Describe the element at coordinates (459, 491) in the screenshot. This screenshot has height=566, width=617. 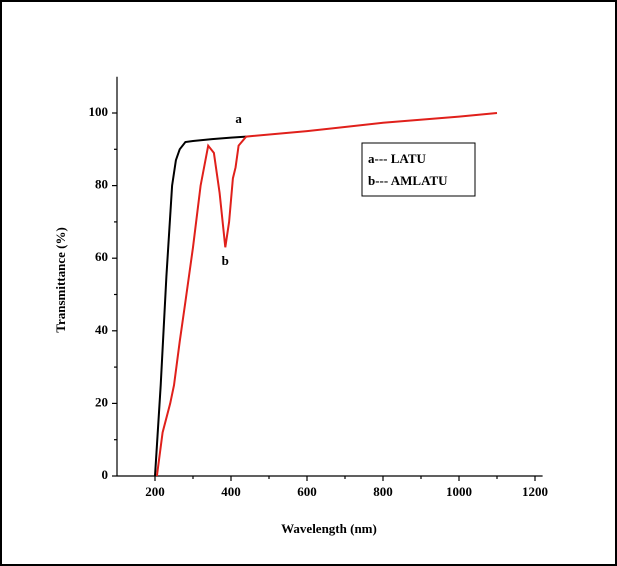
I see `x-tick-label: 1000` at that location.